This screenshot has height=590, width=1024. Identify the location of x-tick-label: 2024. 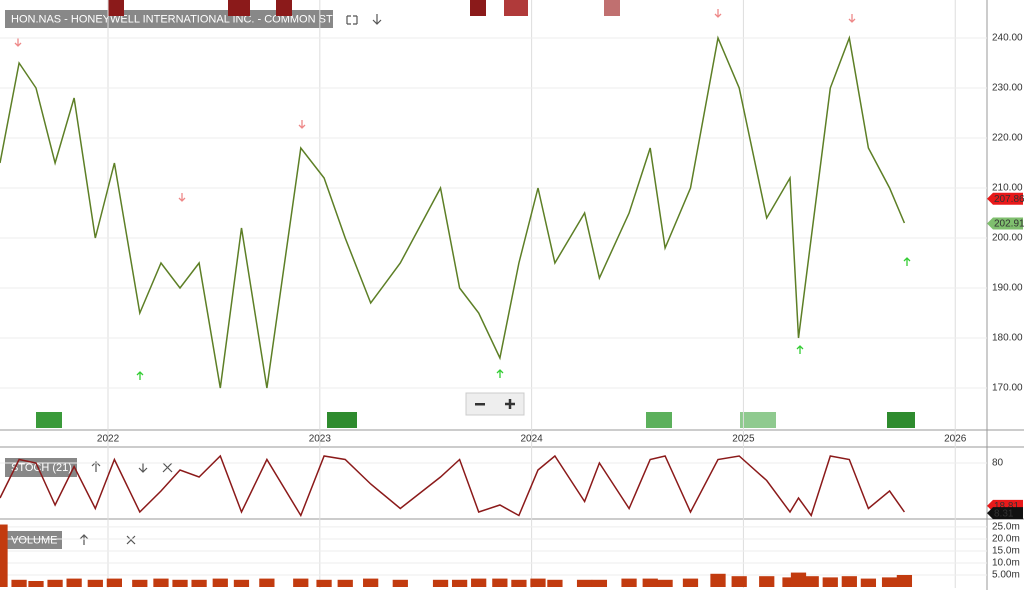
(531, 439).